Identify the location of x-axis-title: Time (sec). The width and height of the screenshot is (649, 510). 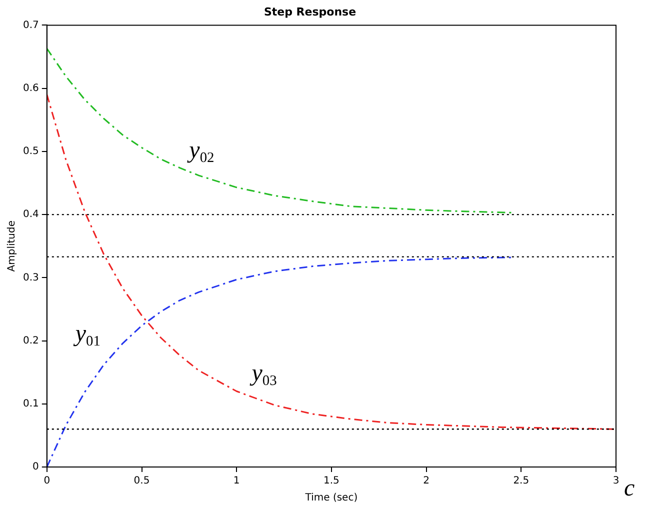
(331, 498).